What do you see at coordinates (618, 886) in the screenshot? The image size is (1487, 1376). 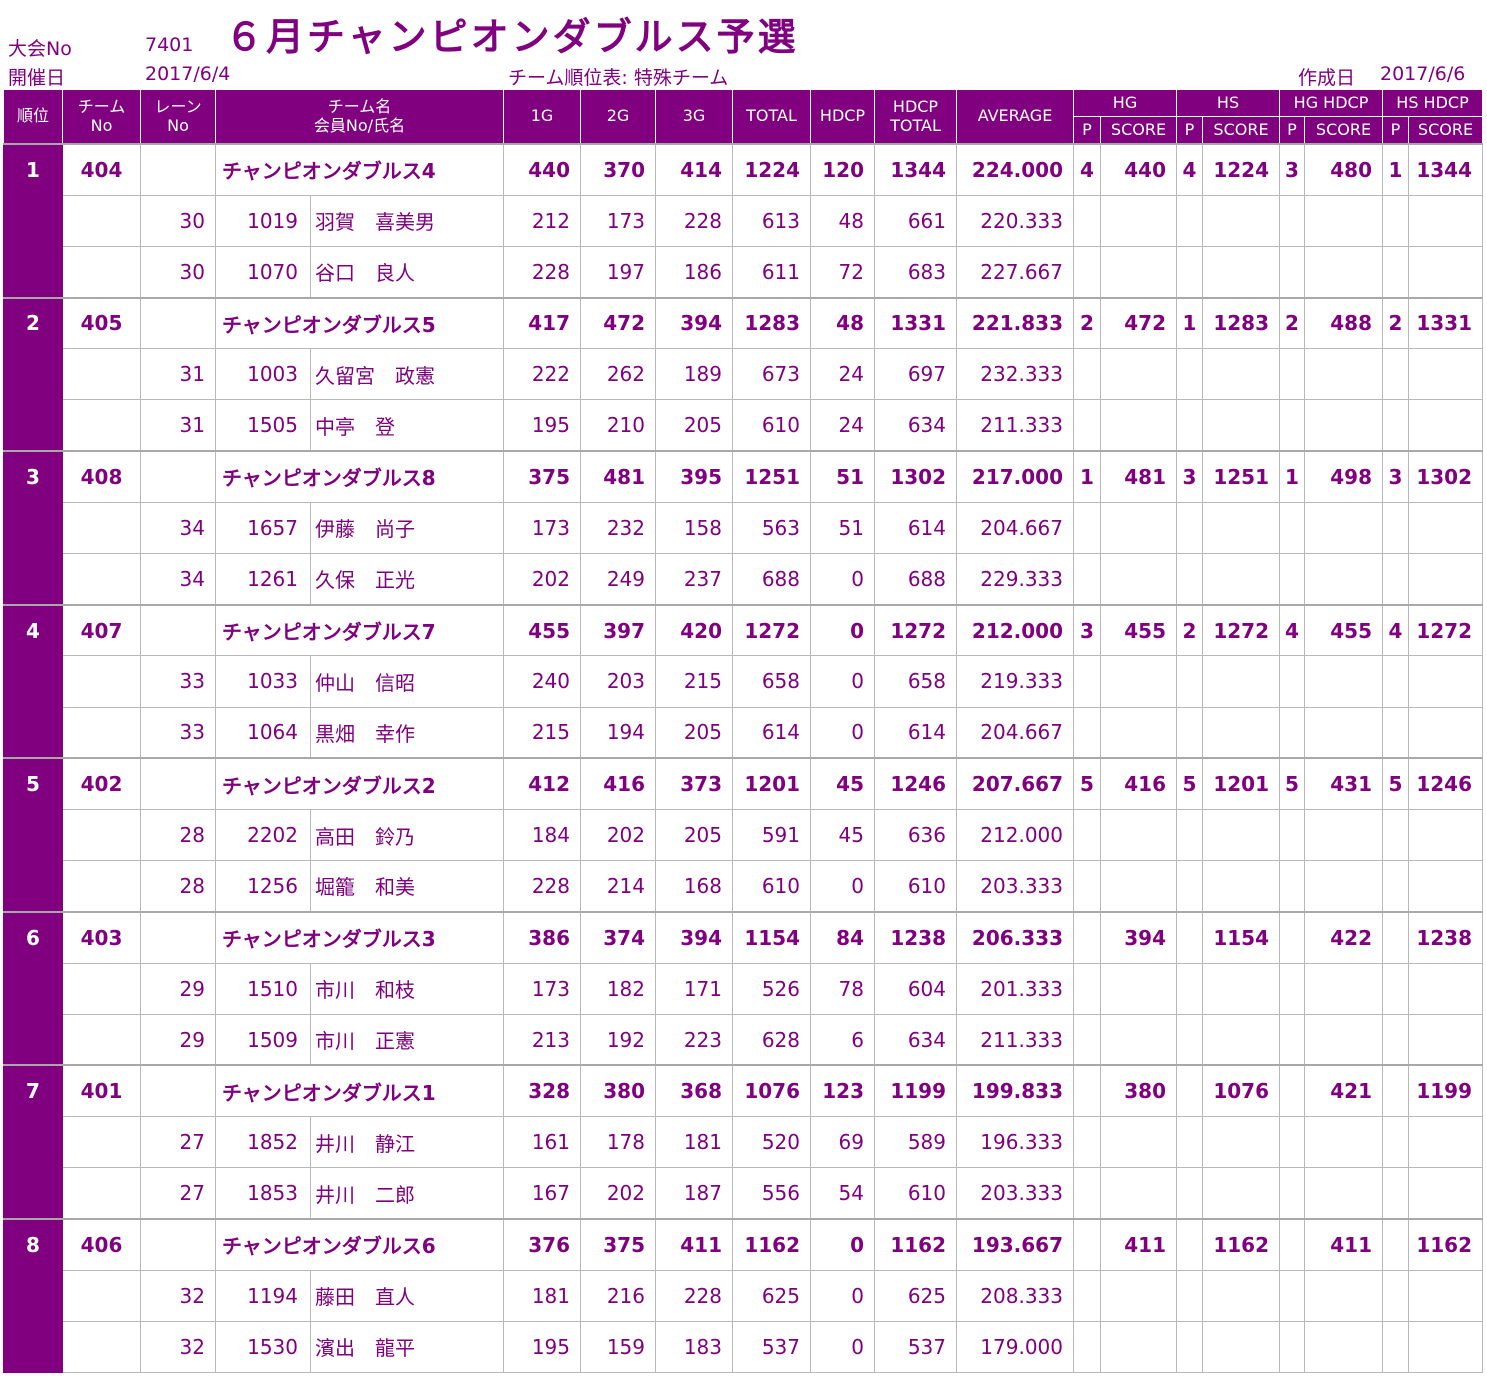 I see `cell-game-2: 214` at bounding box center [618, 886].